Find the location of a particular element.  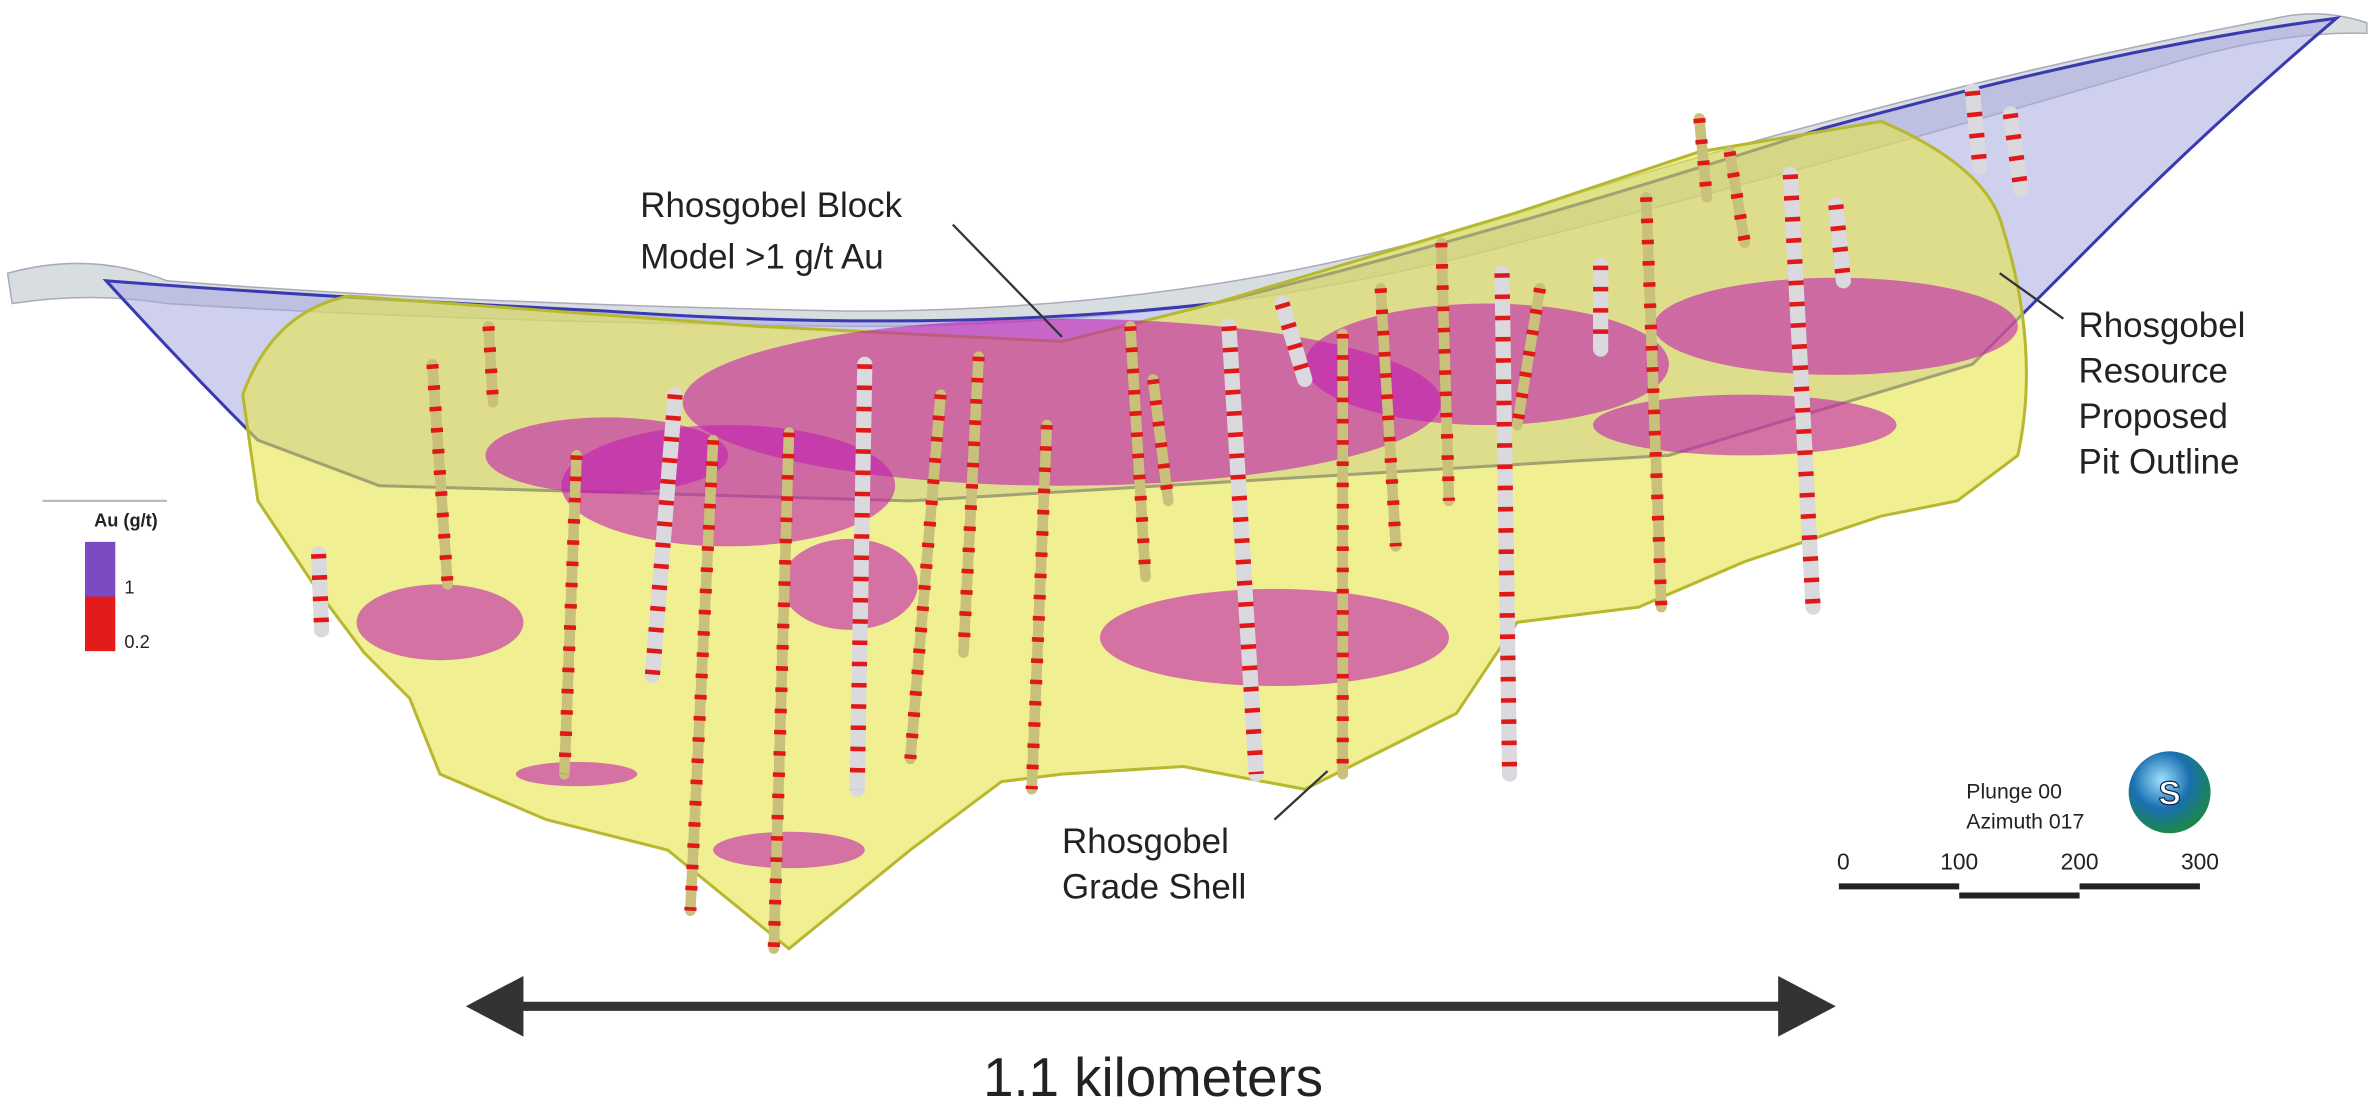

scale-label: 200 is located at coordinates (2080, 862).